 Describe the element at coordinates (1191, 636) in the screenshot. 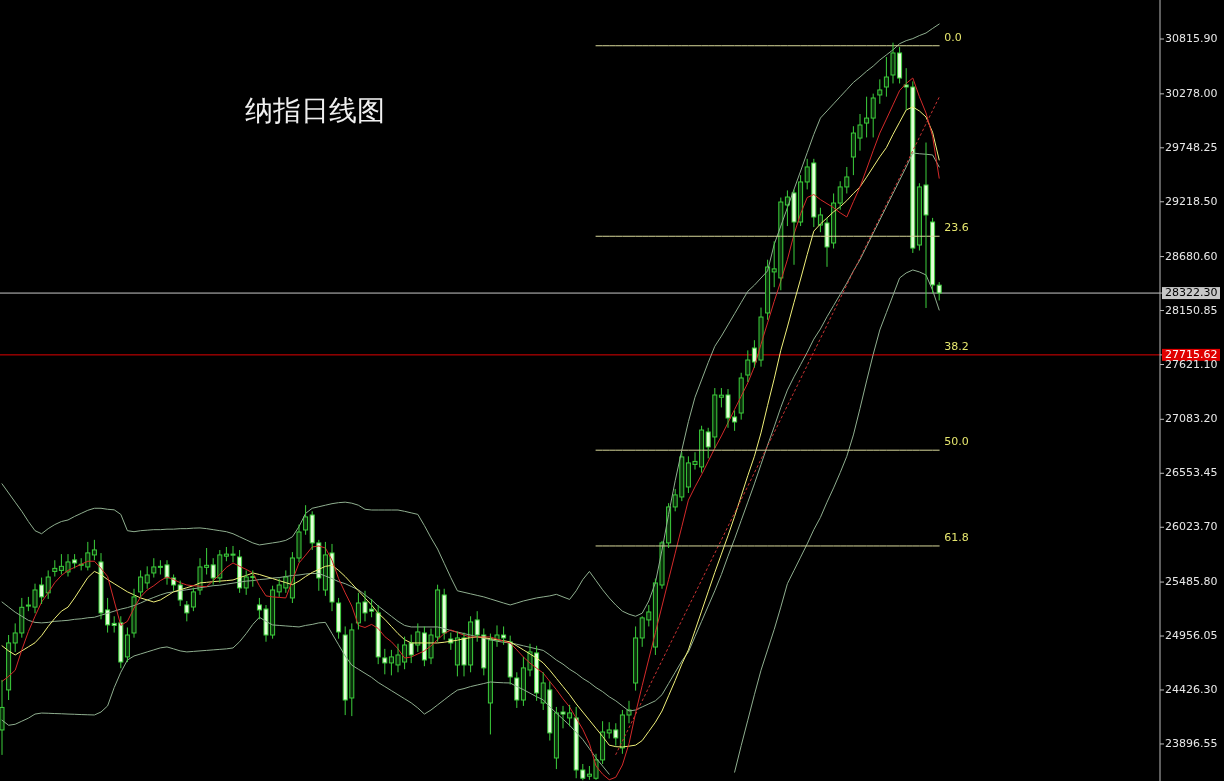

I see `y-tick-label: 24956.05` at that location.